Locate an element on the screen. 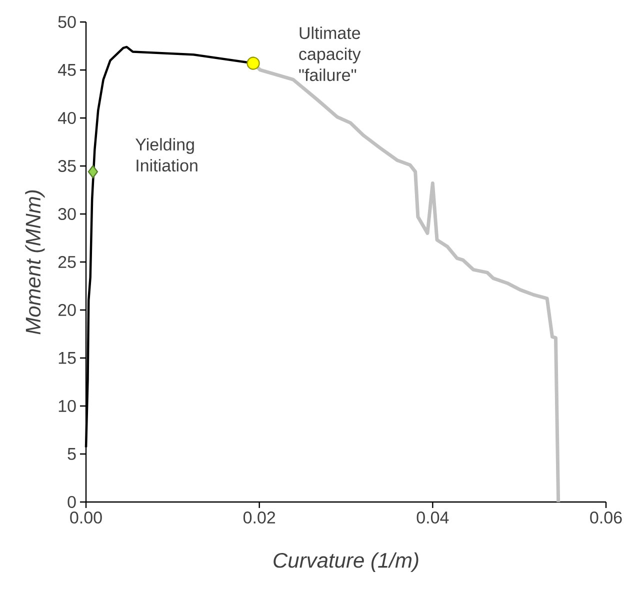  annotation: Ultimate capacity "failure" is located at coordinates (330, 54).